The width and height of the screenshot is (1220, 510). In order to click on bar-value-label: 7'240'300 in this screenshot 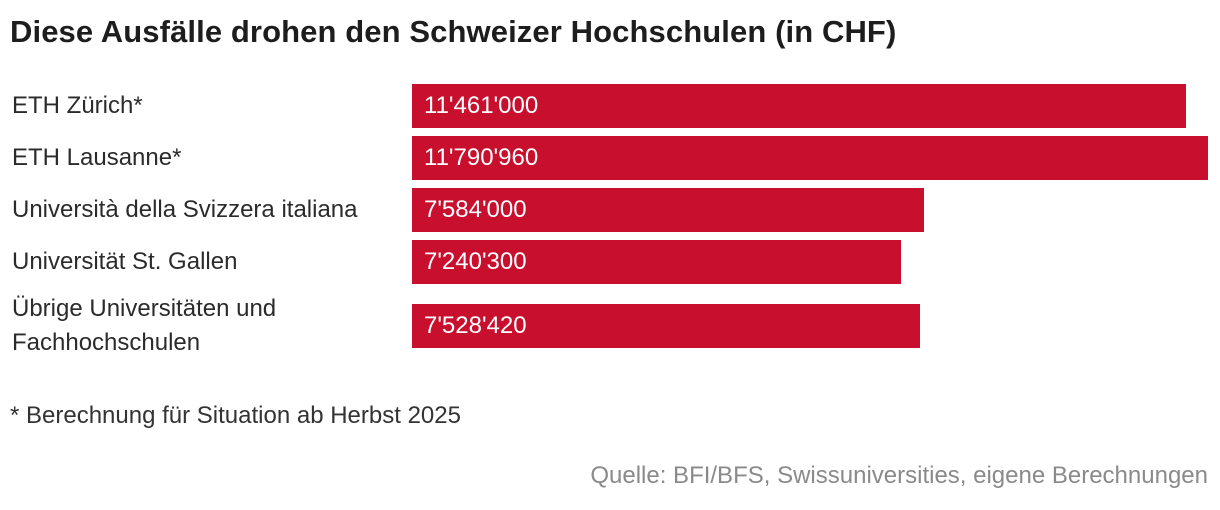, I will do `click(475, 261)`.